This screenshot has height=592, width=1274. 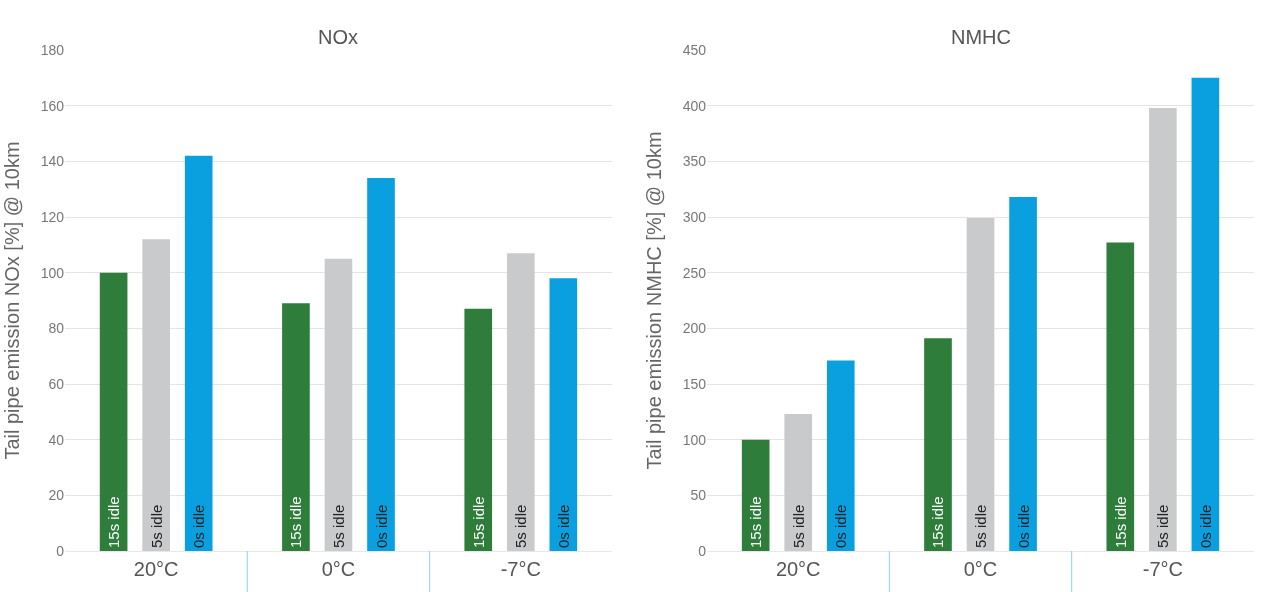 What do you see at coordinates (52, 216) in the screenshot?
I see `y-tick-label: 120` at bounding box center [52, 216].